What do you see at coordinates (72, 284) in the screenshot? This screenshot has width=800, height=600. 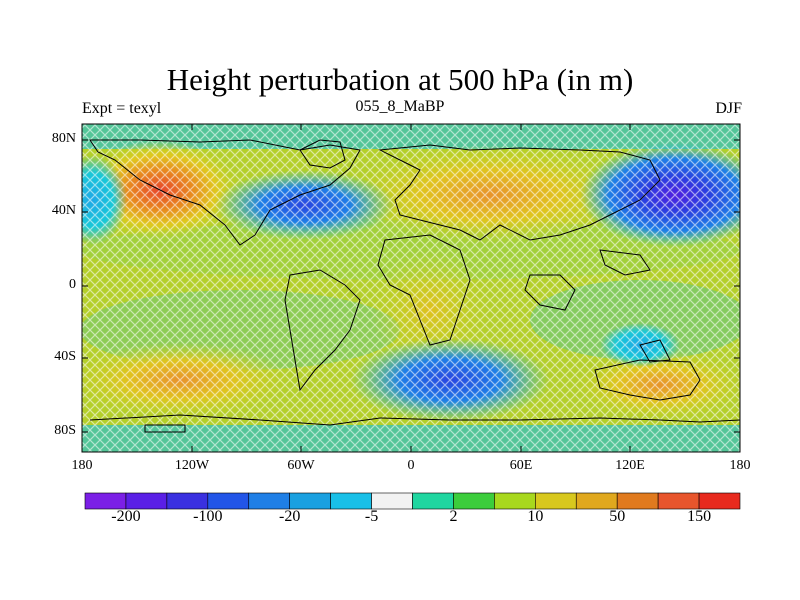 I see `lat-label-2: 0` at bounding box center [72, 284].